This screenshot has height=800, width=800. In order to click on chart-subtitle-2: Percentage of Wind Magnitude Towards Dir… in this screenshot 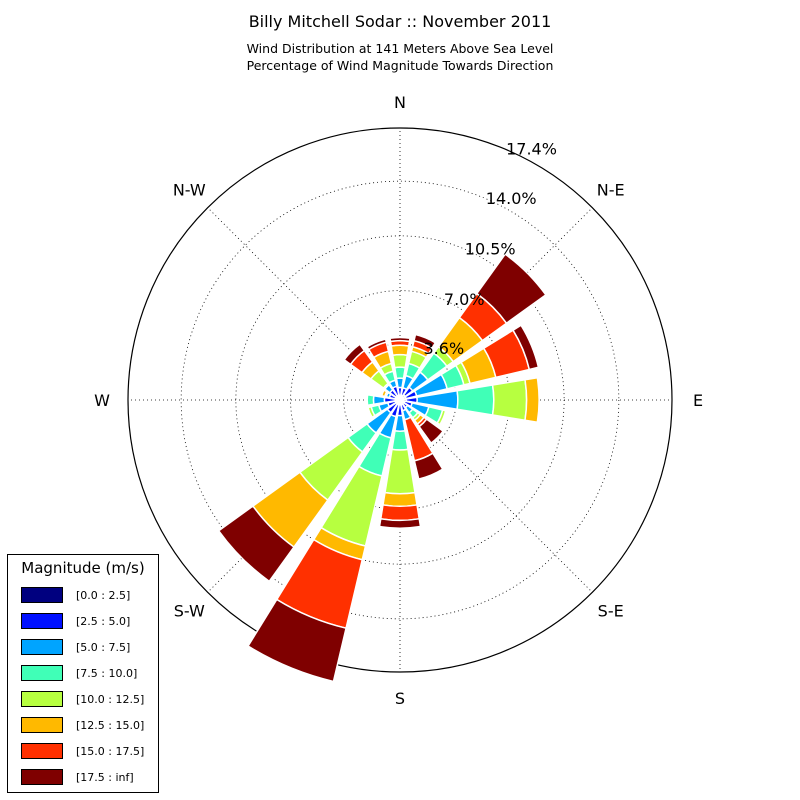, I will do `click(400, 65)`.